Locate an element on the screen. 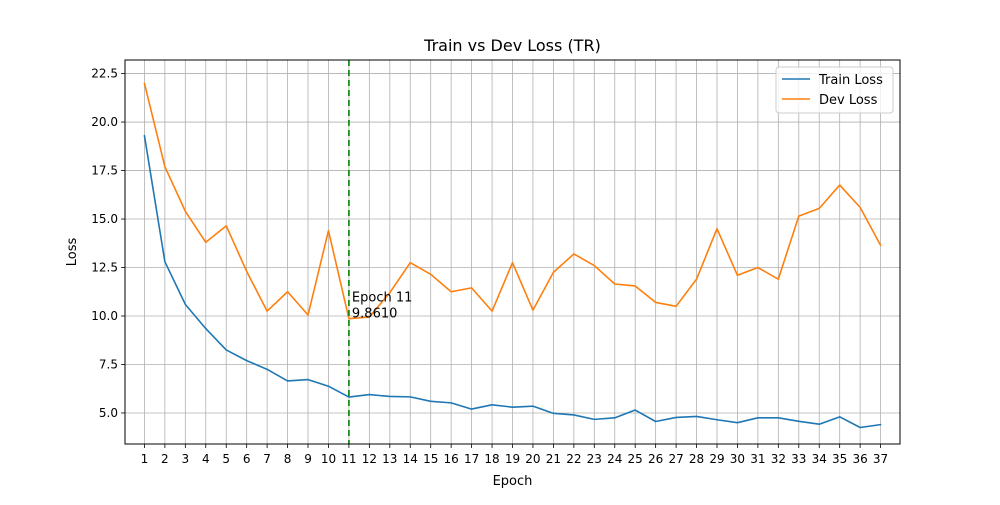 The height and width of the screenshot is (505, 1000). y-tick-label: 5.0 is located at coordinates (108, 413).